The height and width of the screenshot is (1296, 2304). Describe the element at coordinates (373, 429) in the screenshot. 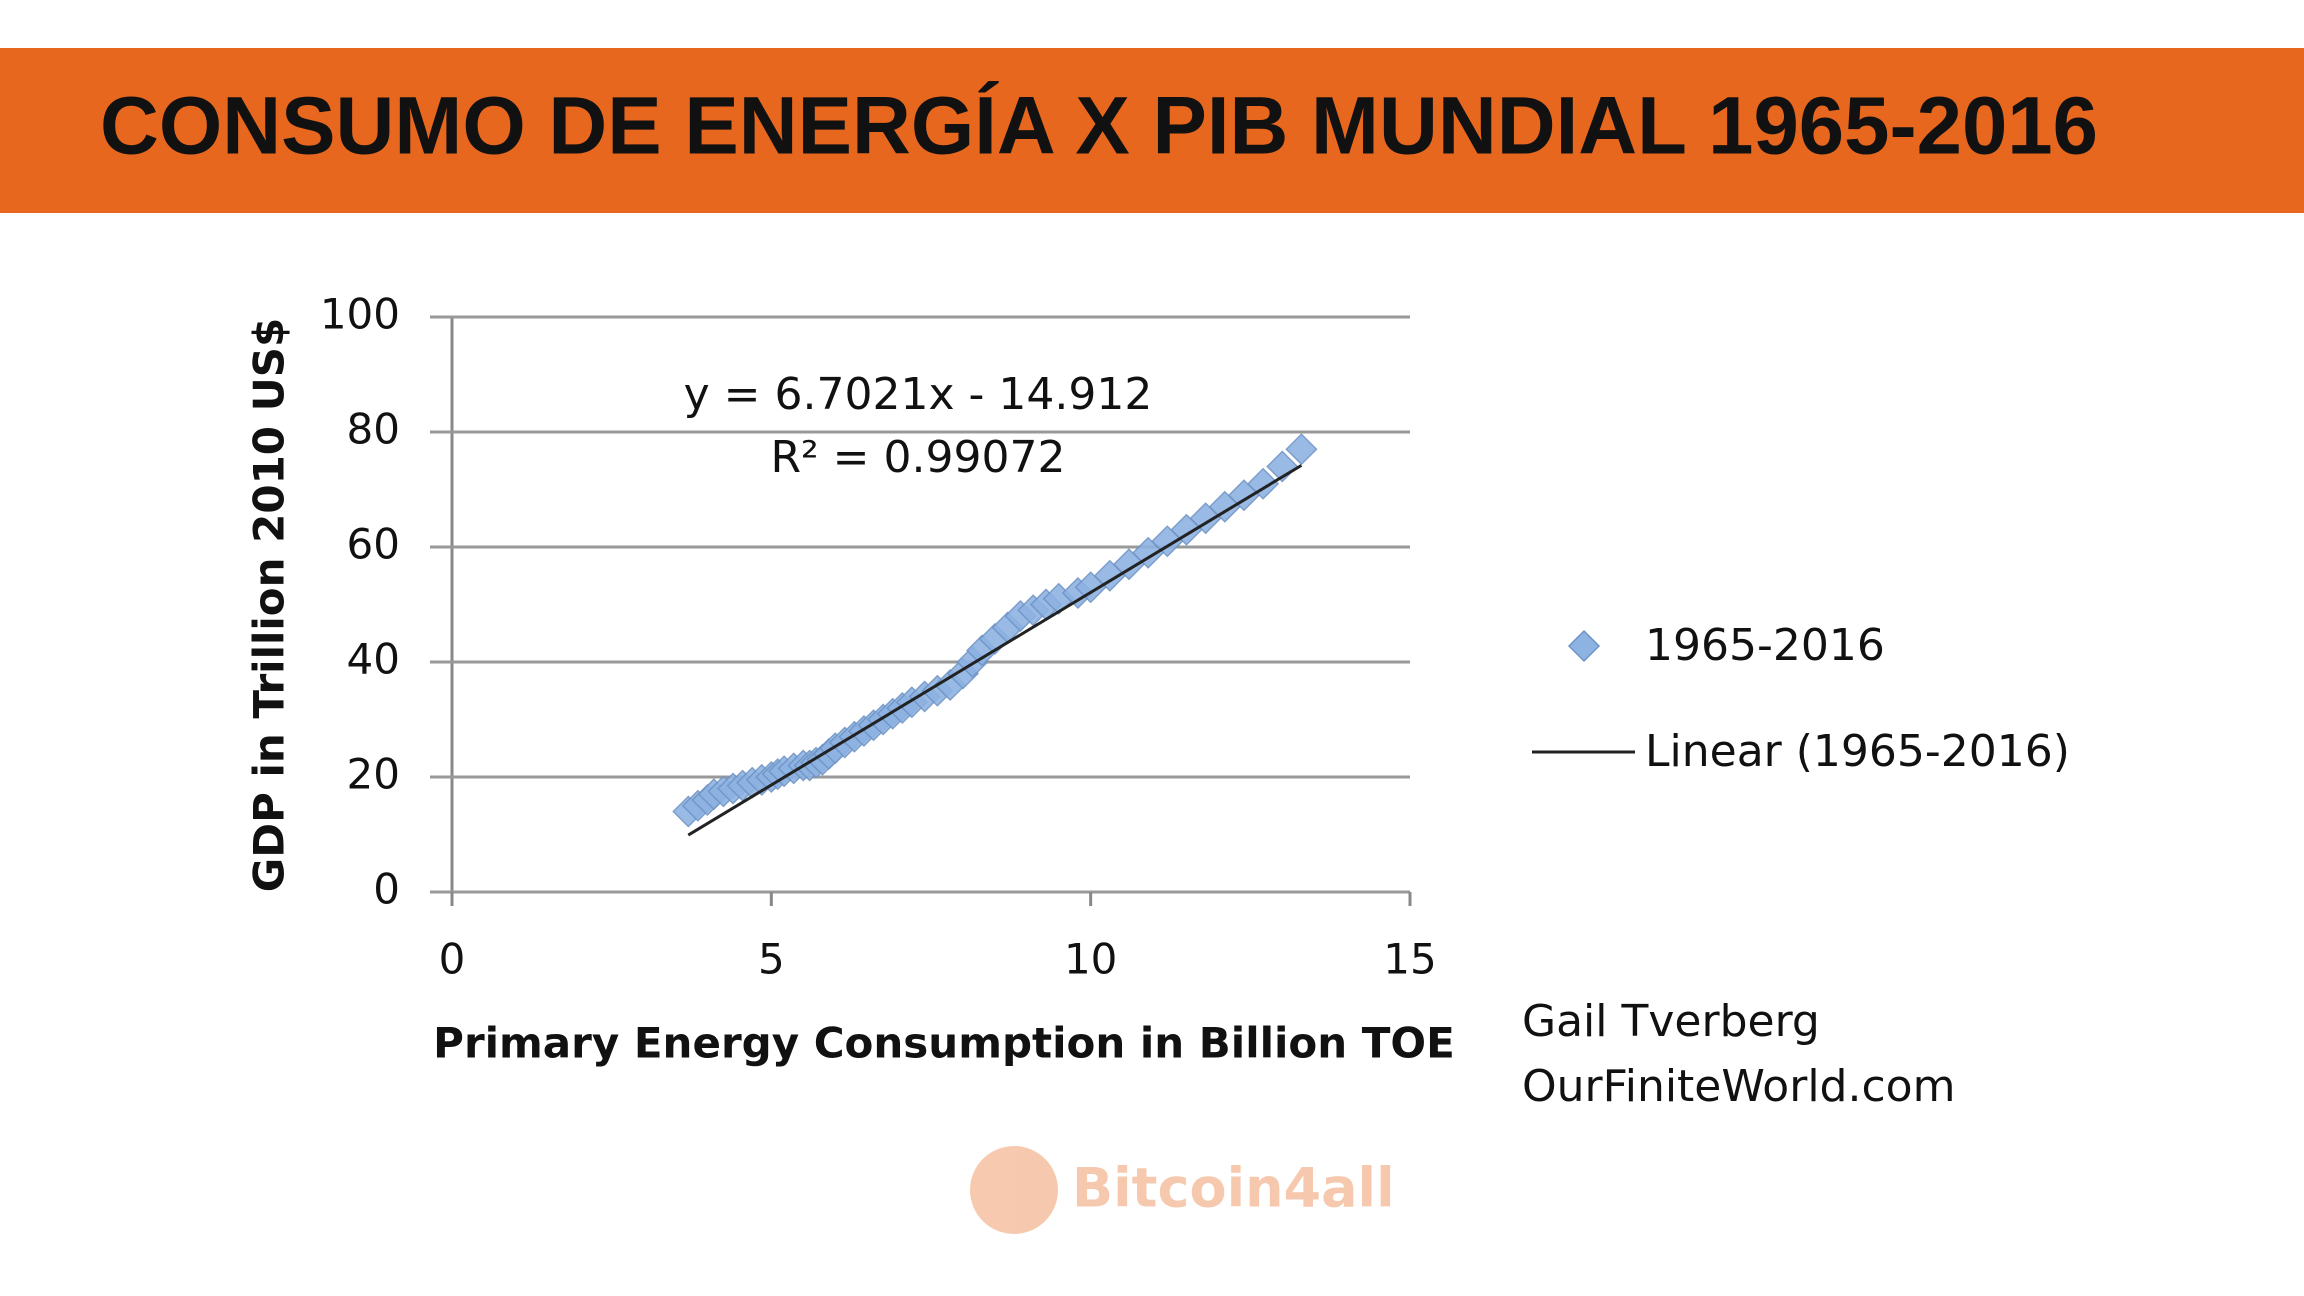

I see `y-tick-label: 80` at that location.